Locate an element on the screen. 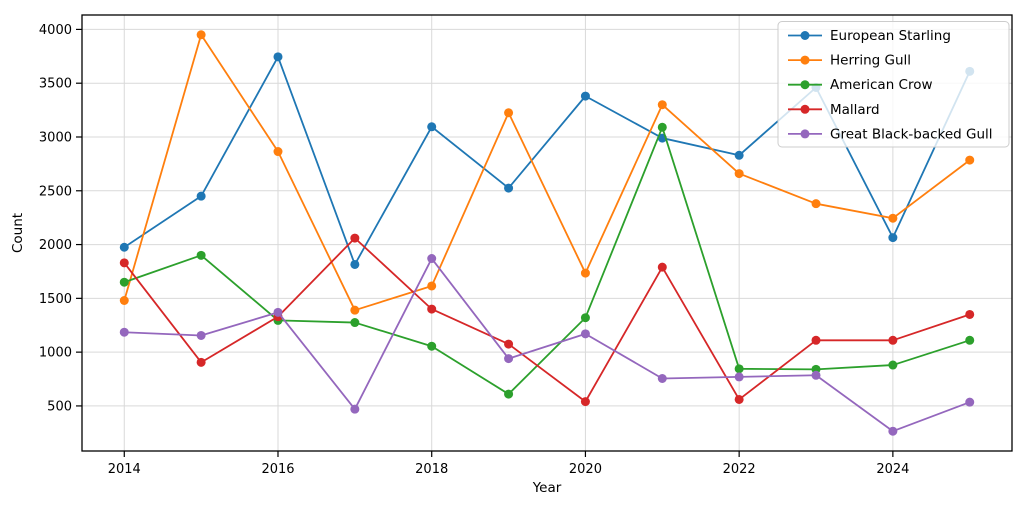 This screenshot has width=1024, height=512. y-tick-label: 2500 is located at coordinates (55, 191).